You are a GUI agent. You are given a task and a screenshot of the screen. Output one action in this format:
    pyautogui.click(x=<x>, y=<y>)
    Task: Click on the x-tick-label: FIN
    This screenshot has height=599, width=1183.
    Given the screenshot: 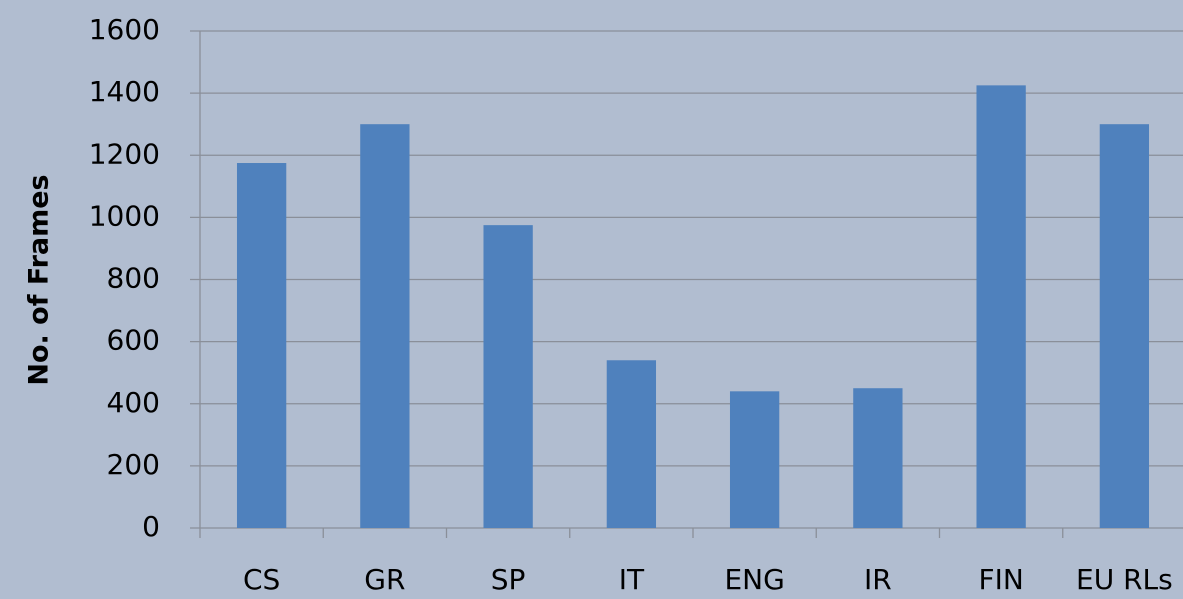 What is the action you would take?
    pyautogui.click(x=1000, y=579)
    